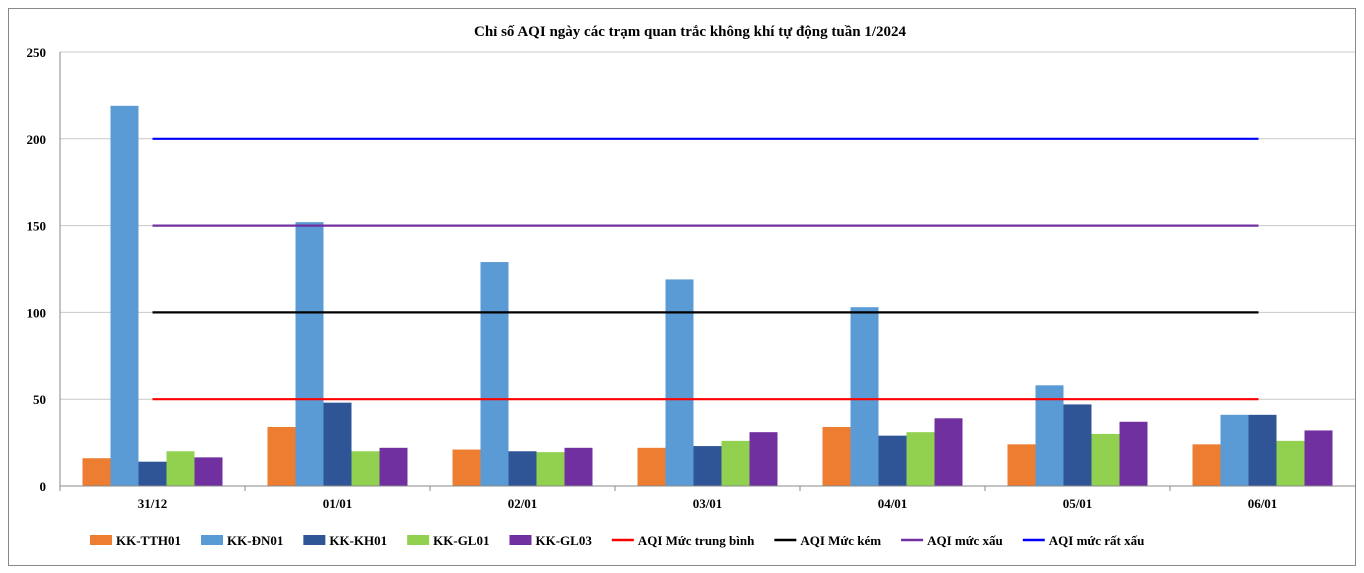  What do you see at coordinates (37, 312) in the screenshot?
I see `y-tick-label: 100` at bounding box center [37, 312].